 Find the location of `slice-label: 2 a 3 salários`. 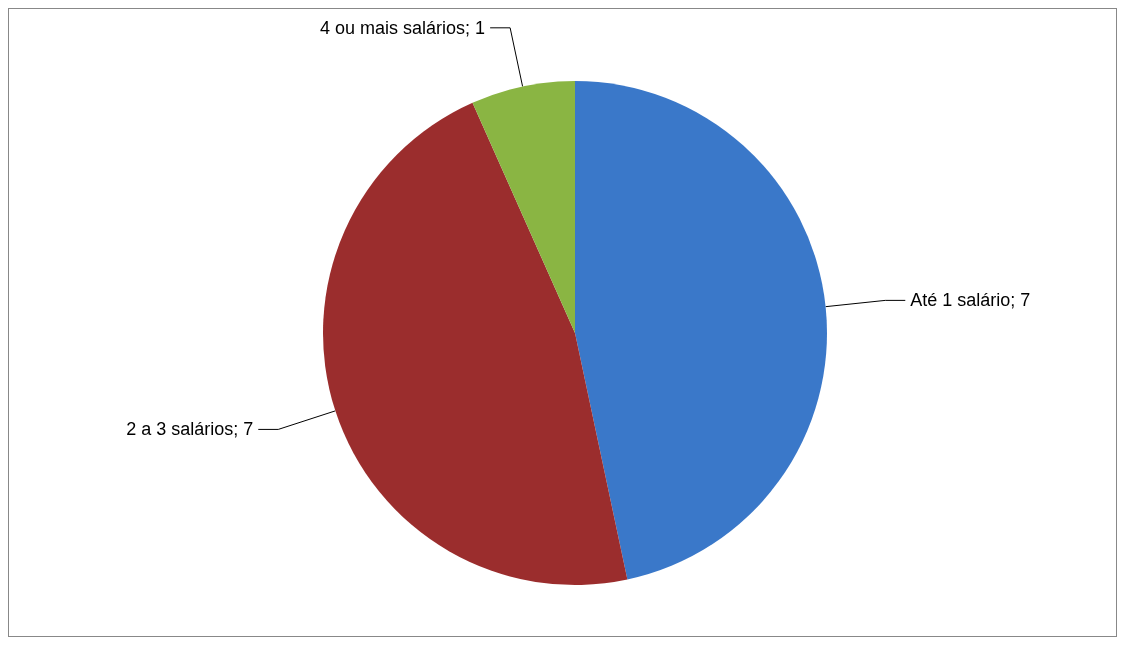

slice-label: 2 a 3 salários is located at coordinates (180, 429).